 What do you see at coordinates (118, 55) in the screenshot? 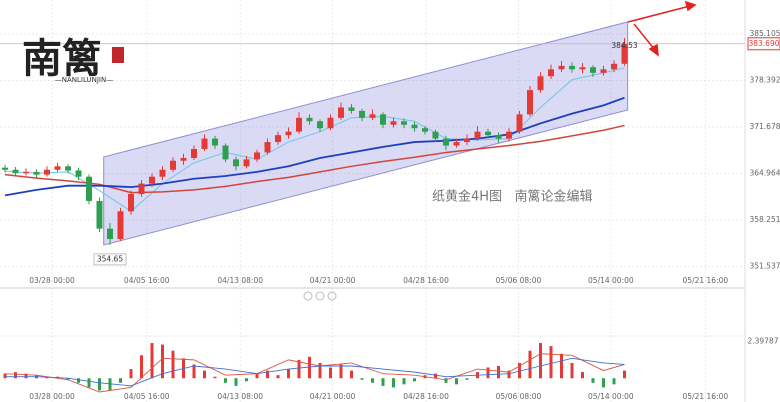
I see `logo-seal` at bounding box center [118, 55].